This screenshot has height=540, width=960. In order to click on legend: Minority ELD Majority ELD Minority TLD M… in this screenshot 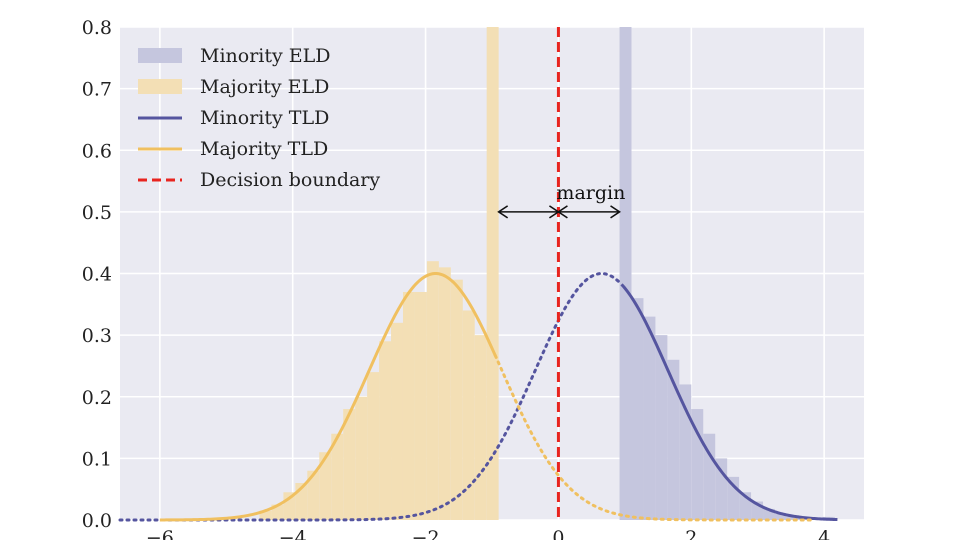, I will do `click(259, 118)`.